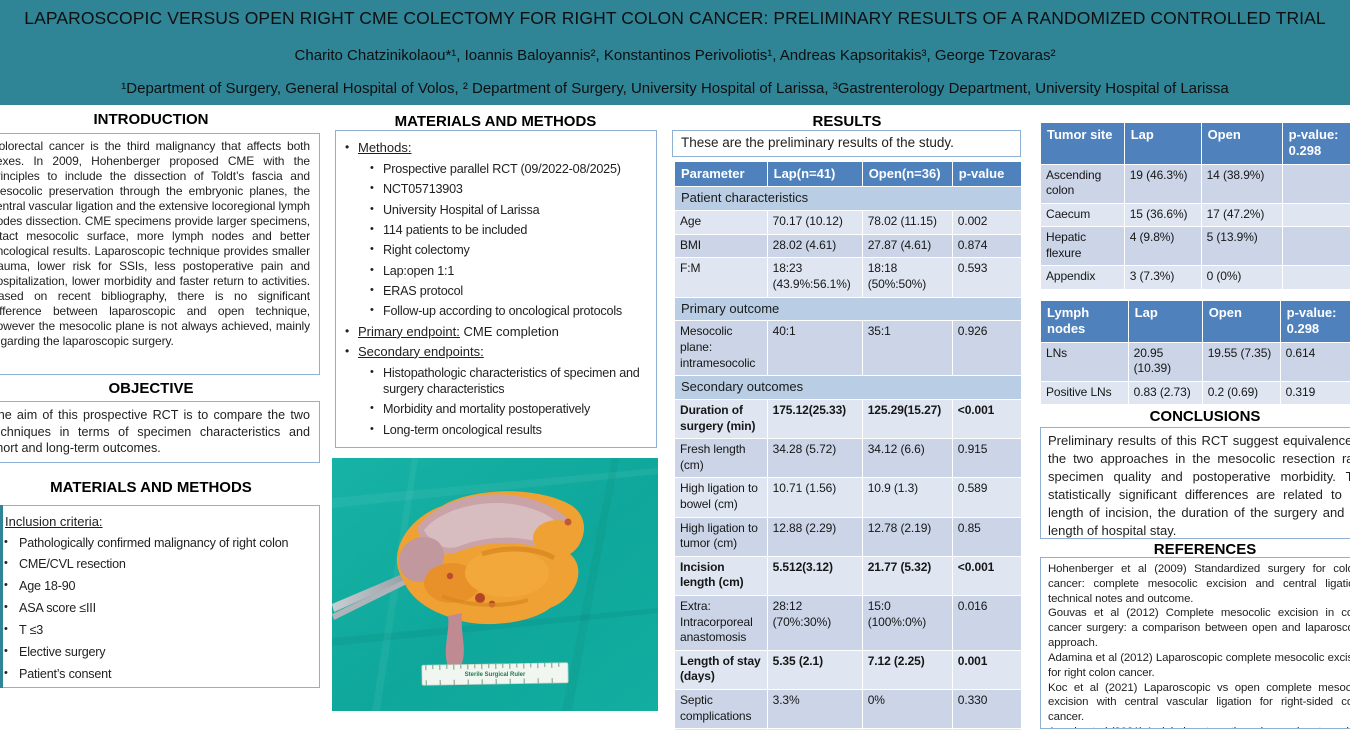 This screenshot has width=1350, height=730. I want to click on section-row: Secondary outcomes, so click(848, 388).